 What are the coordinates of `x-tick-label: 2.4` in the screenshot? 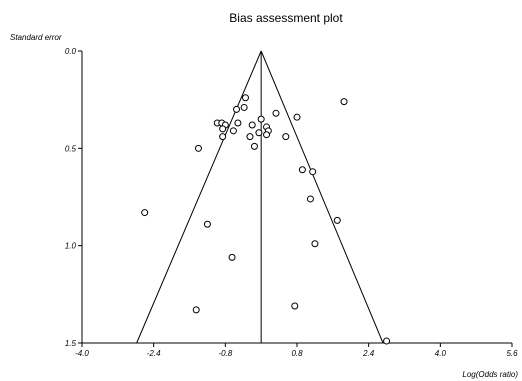 It's located at (368, 353).